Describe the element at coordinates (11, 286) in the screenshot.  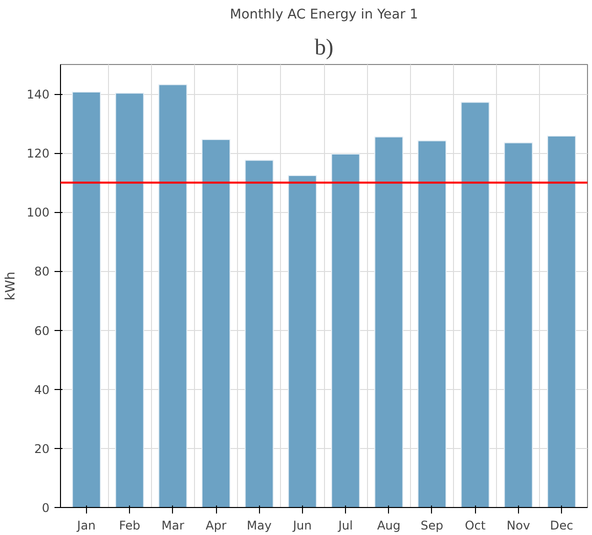
I see `y-axis-title: kWh` at that location.